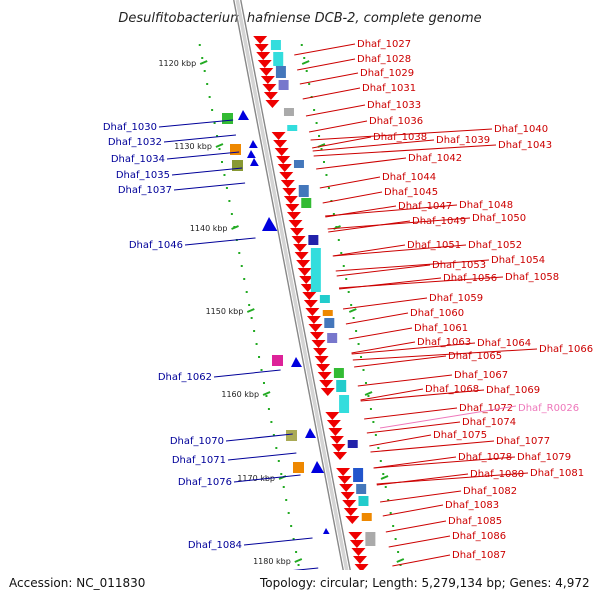  I want to click on gene-label-right: Dhaf_1060, so click(437, 313).